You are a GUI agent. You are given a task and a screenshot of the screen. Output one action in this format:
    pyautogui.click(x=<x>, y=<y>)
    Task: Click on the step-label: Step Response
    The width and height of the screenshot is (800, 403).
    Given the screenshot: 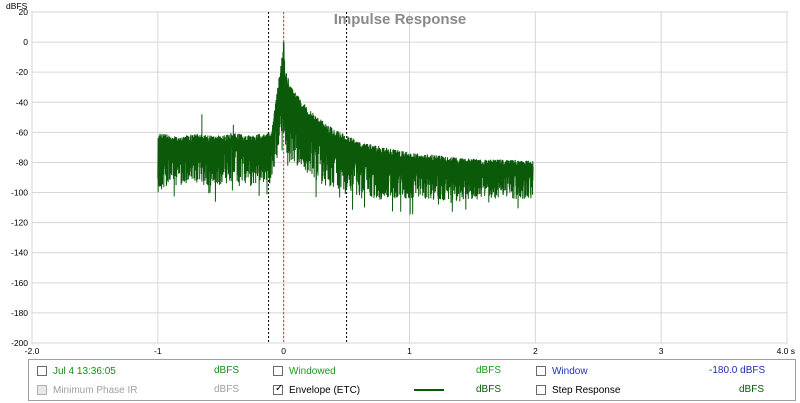 What is the action you would take?
    pyautogui.click(x=586, y=390)
    